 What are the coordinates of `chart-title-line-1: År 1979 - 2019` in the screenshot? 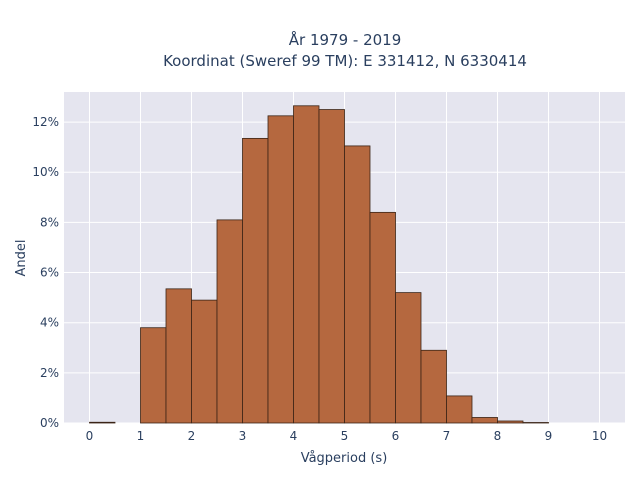 It's located at (345, 39).